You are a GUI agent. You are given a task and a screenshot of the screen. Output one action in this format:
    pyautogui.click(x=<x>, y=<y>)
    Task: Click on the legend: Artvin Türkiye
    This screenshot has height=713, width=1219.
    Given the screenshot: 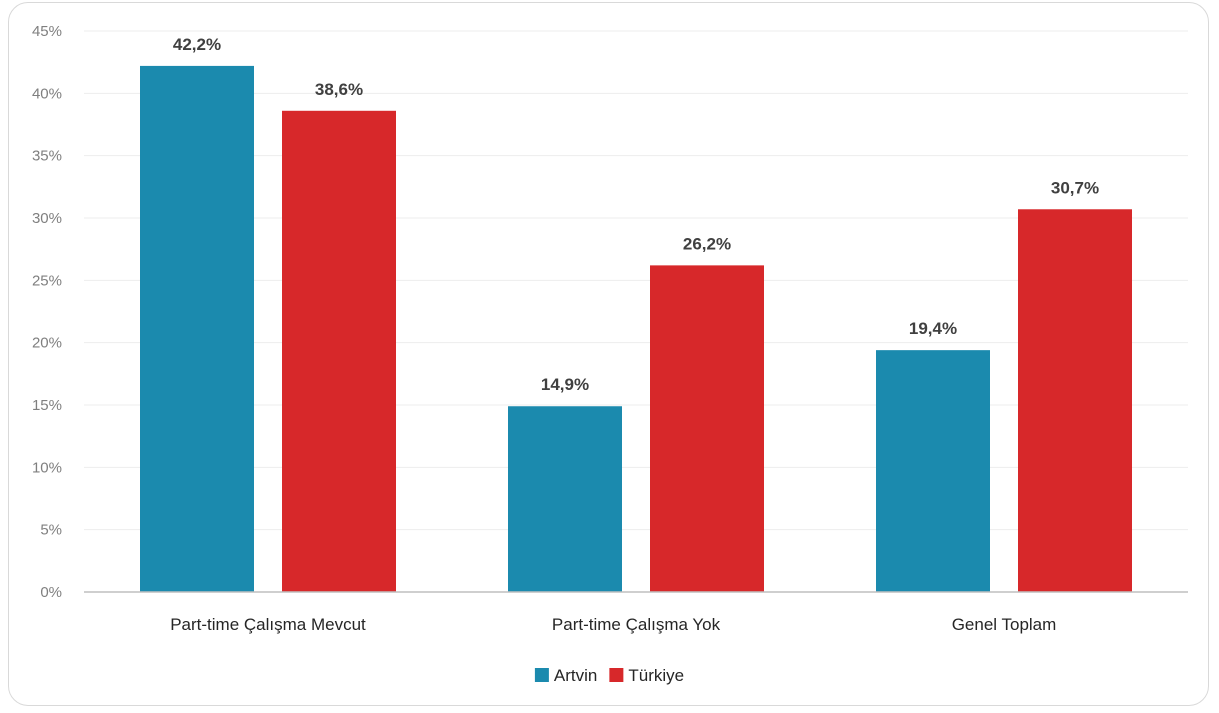 What is the action you would take?
    pyautogui.click(x=609, y=675)
    